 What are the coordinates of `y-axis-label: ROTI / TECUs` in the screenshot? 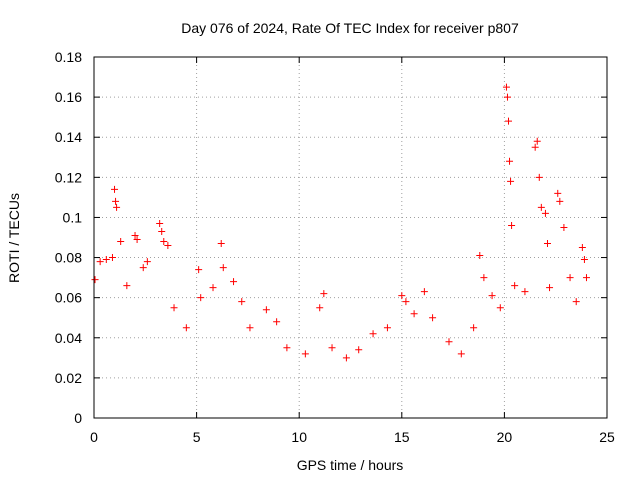 It's located at (14, 238).